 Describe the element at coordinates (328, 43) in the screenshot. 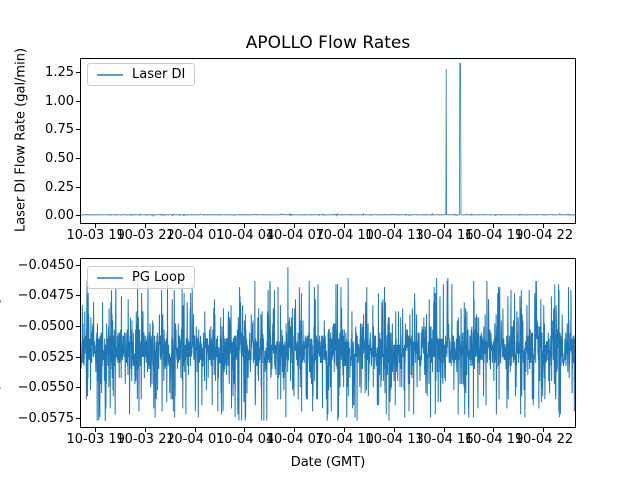

I see `chart-title: APOLLO Flow Rates` at that location.